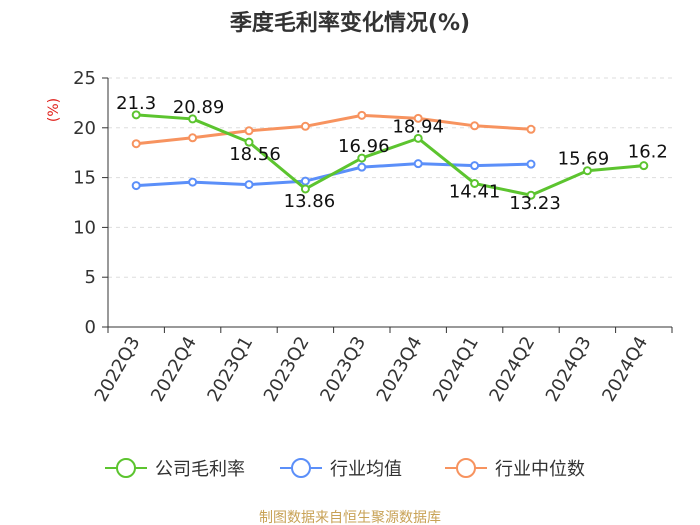 This screenshot has height=525, width=700. I want to click on x-tick-label: 2022Q4, so click(174, 369).